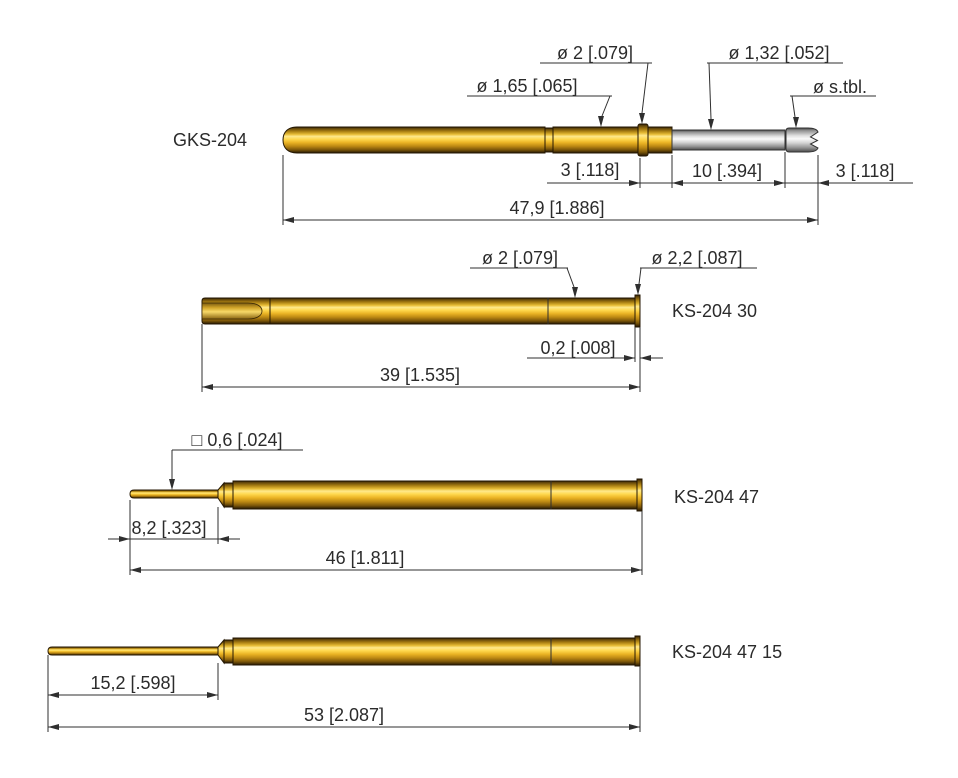 The image size is (958, 778). What do you see at coordinates (716, 497) in the screenshot?
I see `probe-label: KS-204 47` at bounding box center [716, 497].